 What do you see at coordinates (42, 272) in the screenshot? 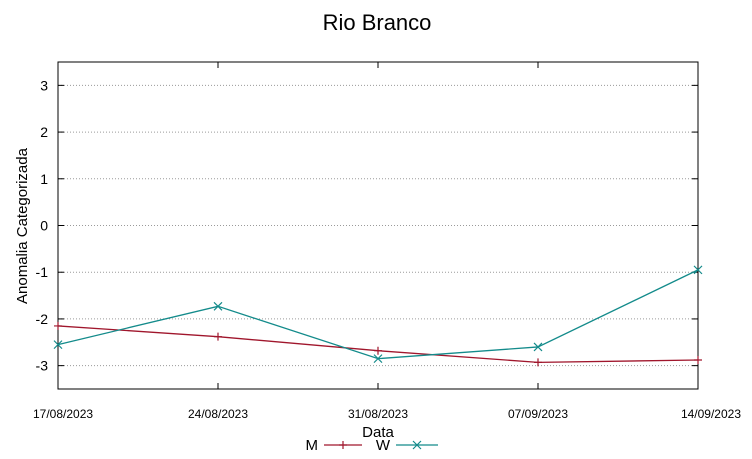
I see `y-tick-label: -1` at bounding box center [42, 272].